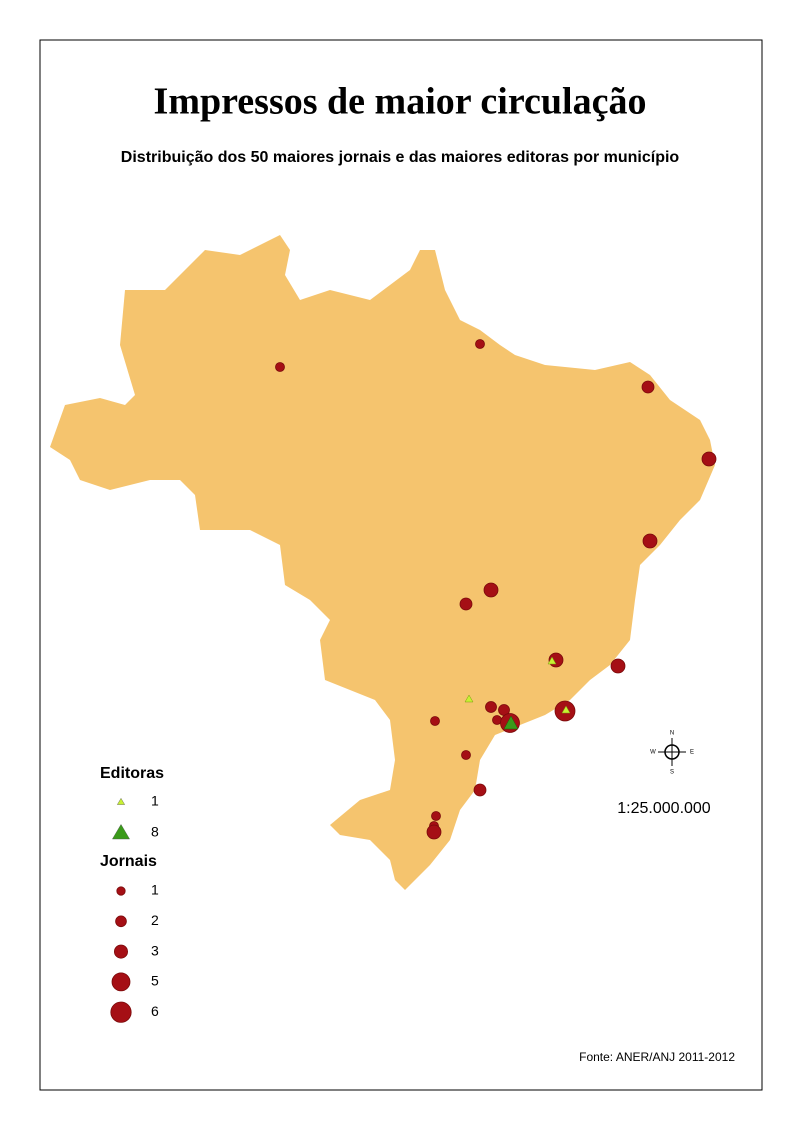 The width and height of the screenshot is (800, 1136). Describe the element at coordinates (155, 950) in the screenshot. I see `legend-label: 3` at that location.